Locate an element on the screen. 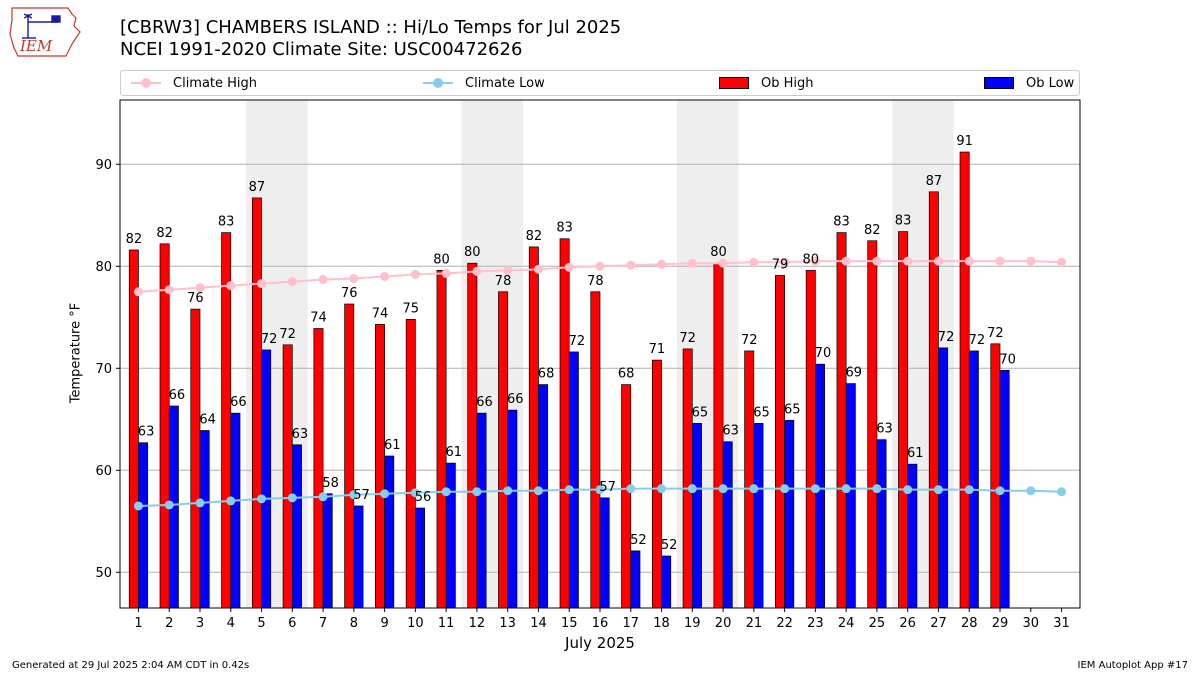  x-tick-label: 16 is located at coordinates (600, 623).